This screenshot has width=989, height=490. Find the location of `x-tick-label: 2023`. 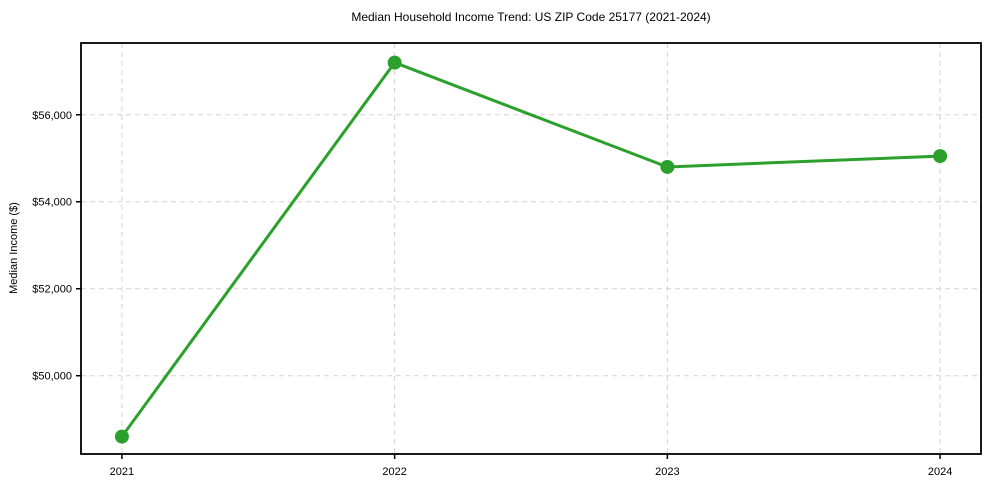

x-tick-label: 2023 is located at coordinates (667, 472).